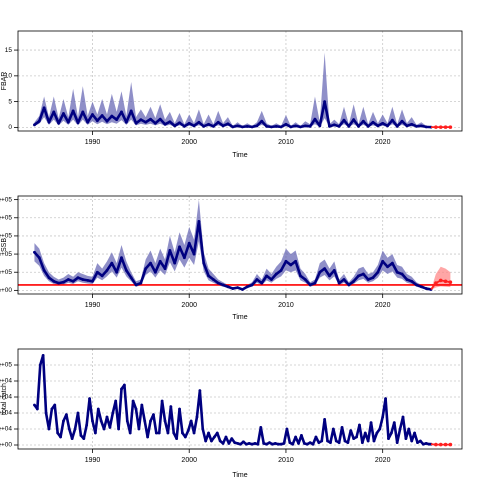  What do you see at coordinates (6, 254) in the screenshot?
I see `ssb-y-tick-label: 2e+05` at bounding box center [6, 254].